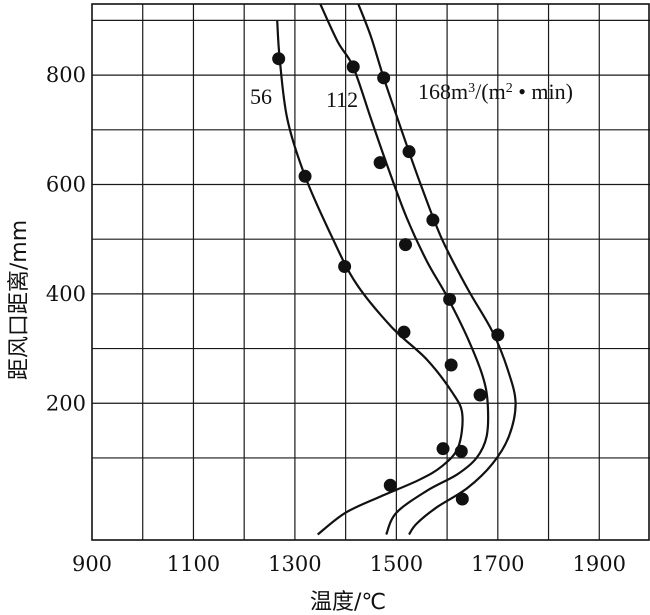  Describe the element at coordinates (497, 564) in the screenshot. I see `x-tick-label: 1700` at that location.